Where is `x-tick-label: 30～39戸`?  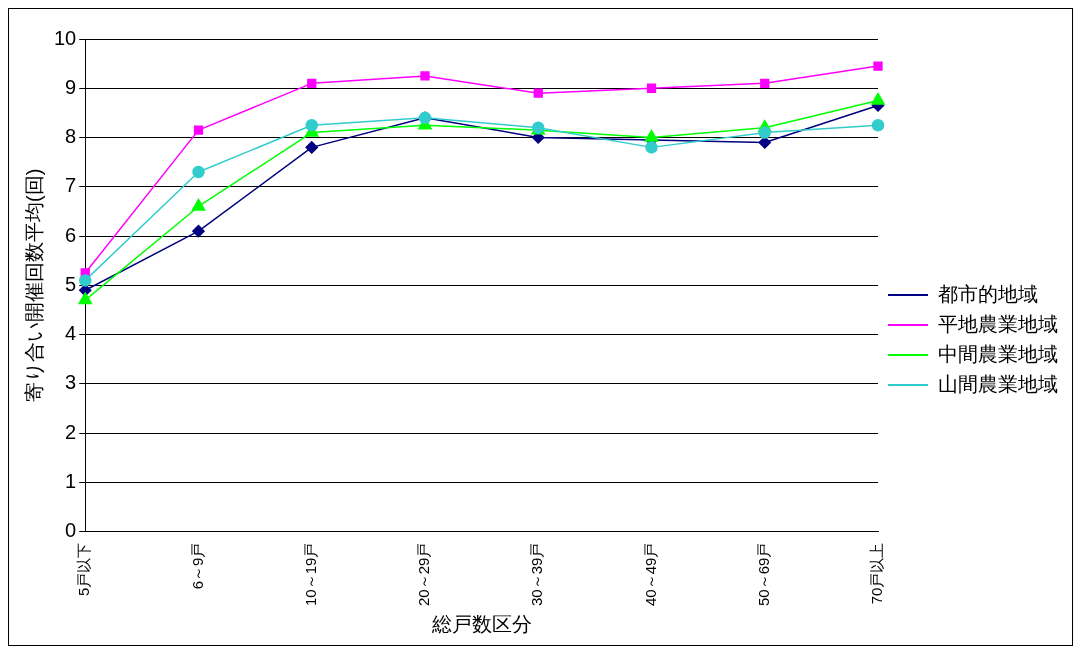
x-tick-label: 30～39戸 is located at coordinates (537, 574).